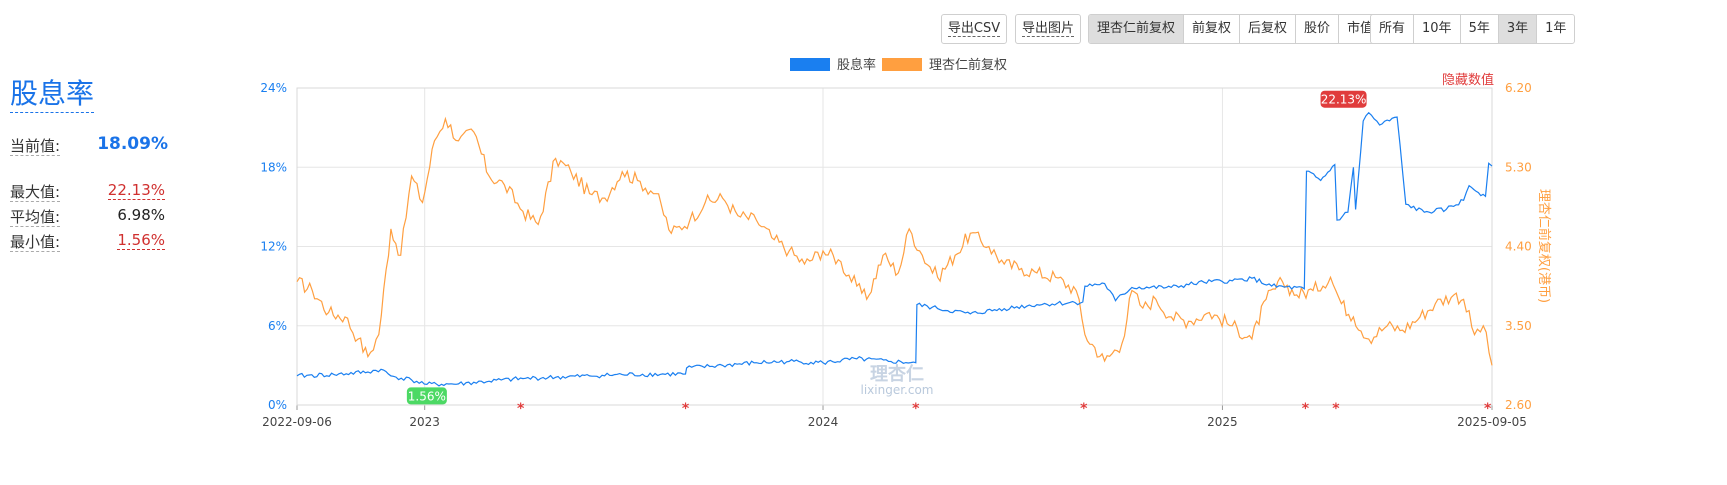 The image size is (1727, 485). I want to click on range-3y: 3年, so click(1518, 29).